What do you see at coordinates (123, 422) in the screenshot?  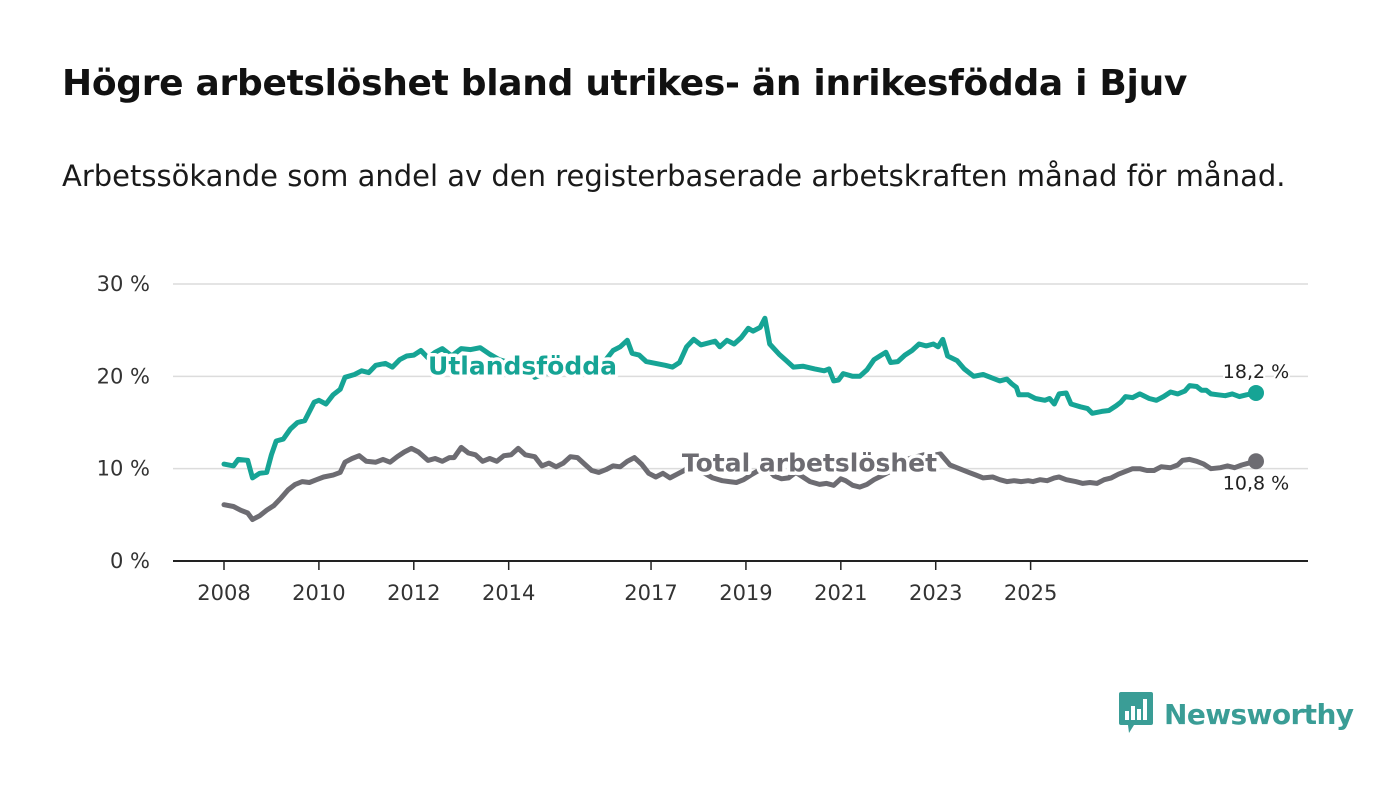 I see `y-axis: 0 % 10 % 20 % 30 %` at bounding box center [123, 422].